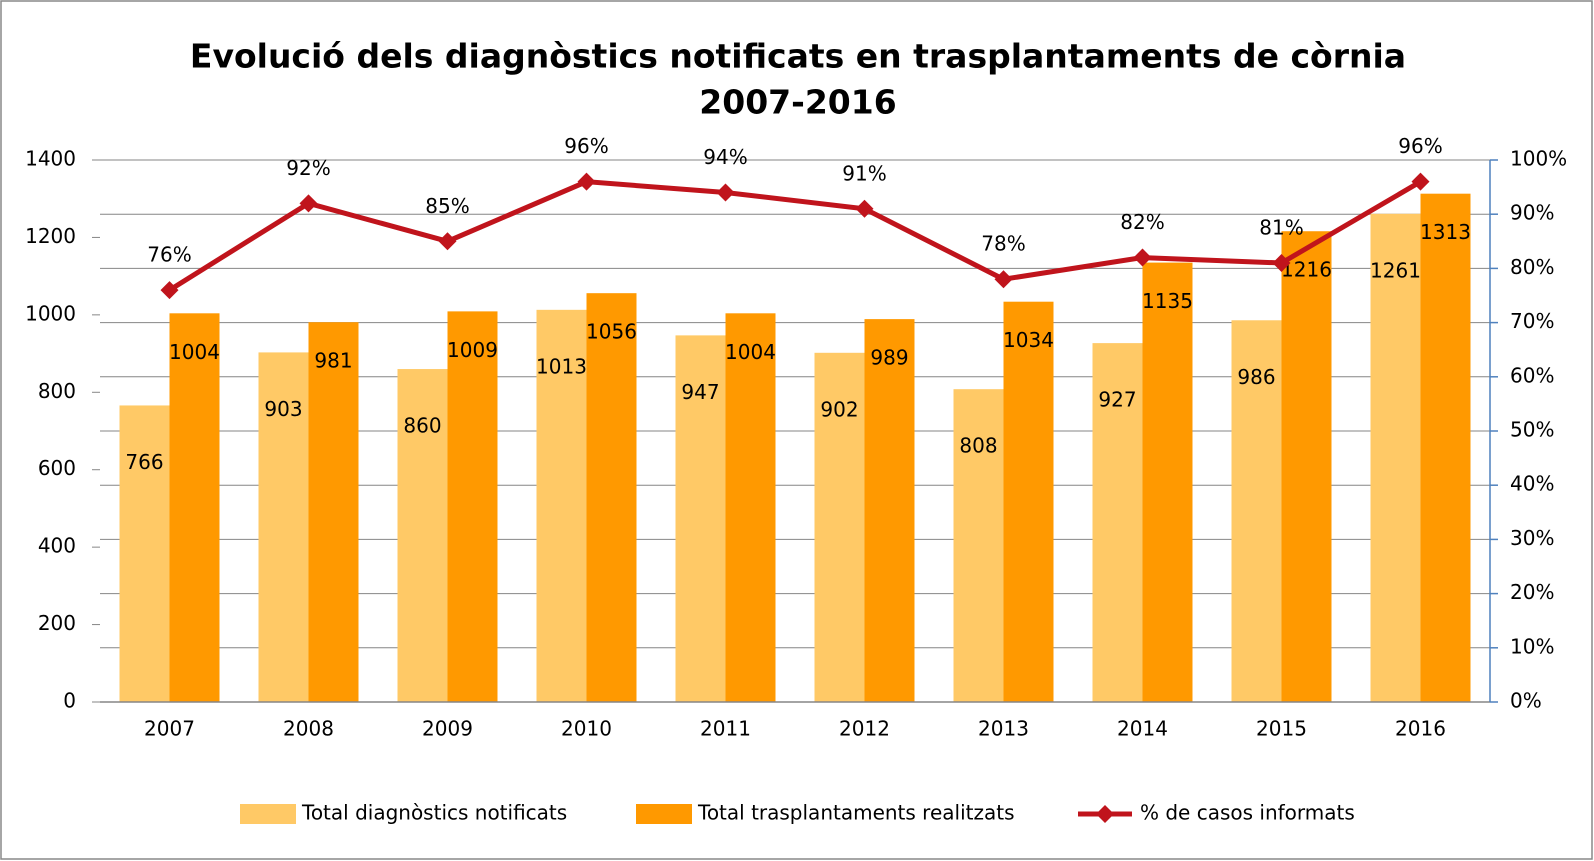 The image size is (1594, 861). Describe the element at coordinates (725, 157) in the screenshot. I see `line-value-label: 94%` at that location.